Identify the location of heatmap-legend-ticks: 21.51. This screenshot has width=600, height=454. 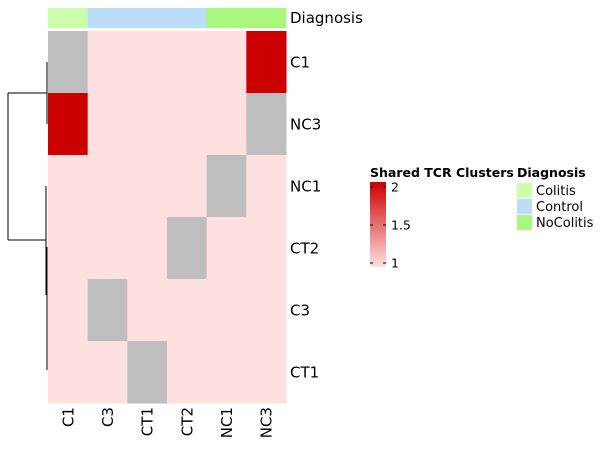
(390, 225).